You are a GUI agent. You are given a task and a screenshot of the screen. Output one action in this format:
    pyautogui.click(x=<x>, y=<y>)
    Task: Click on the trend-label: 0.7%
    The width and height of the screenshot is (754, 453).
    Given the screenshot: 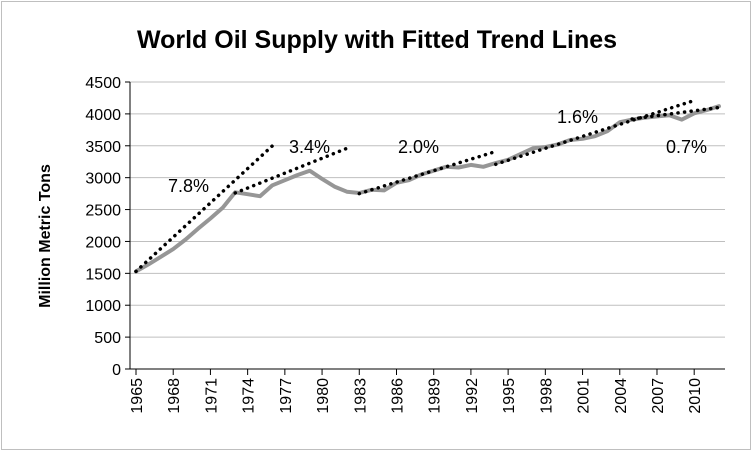 What is the action you would take?
    pyautogui.click(x=686, y=147)
    